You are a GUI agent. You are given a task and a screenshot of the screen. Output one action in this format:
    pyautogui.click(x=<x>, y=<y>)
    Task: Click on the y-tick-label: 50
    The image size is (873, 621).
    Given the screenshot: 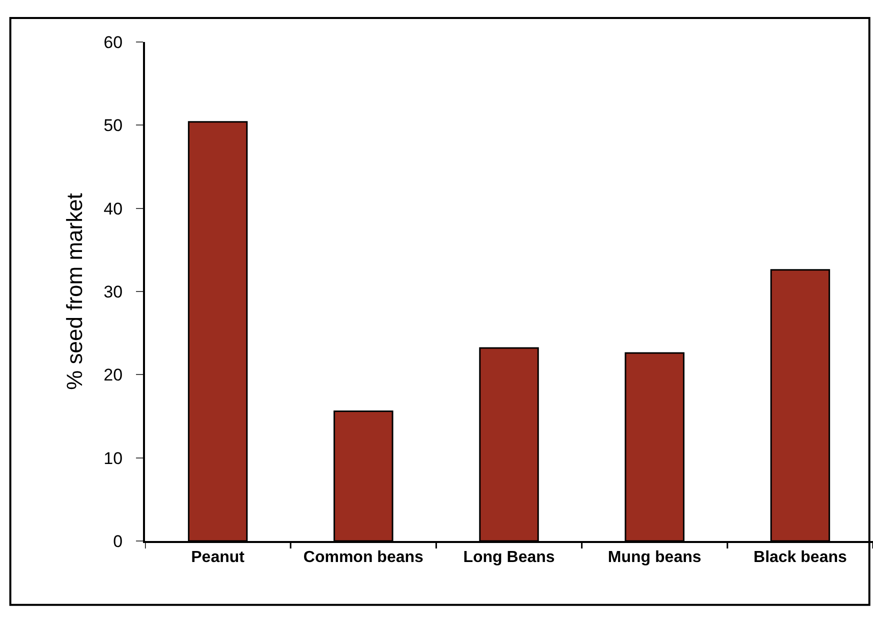 What is the action you would take?
    pyautogui.click(x=113, y=126)
    